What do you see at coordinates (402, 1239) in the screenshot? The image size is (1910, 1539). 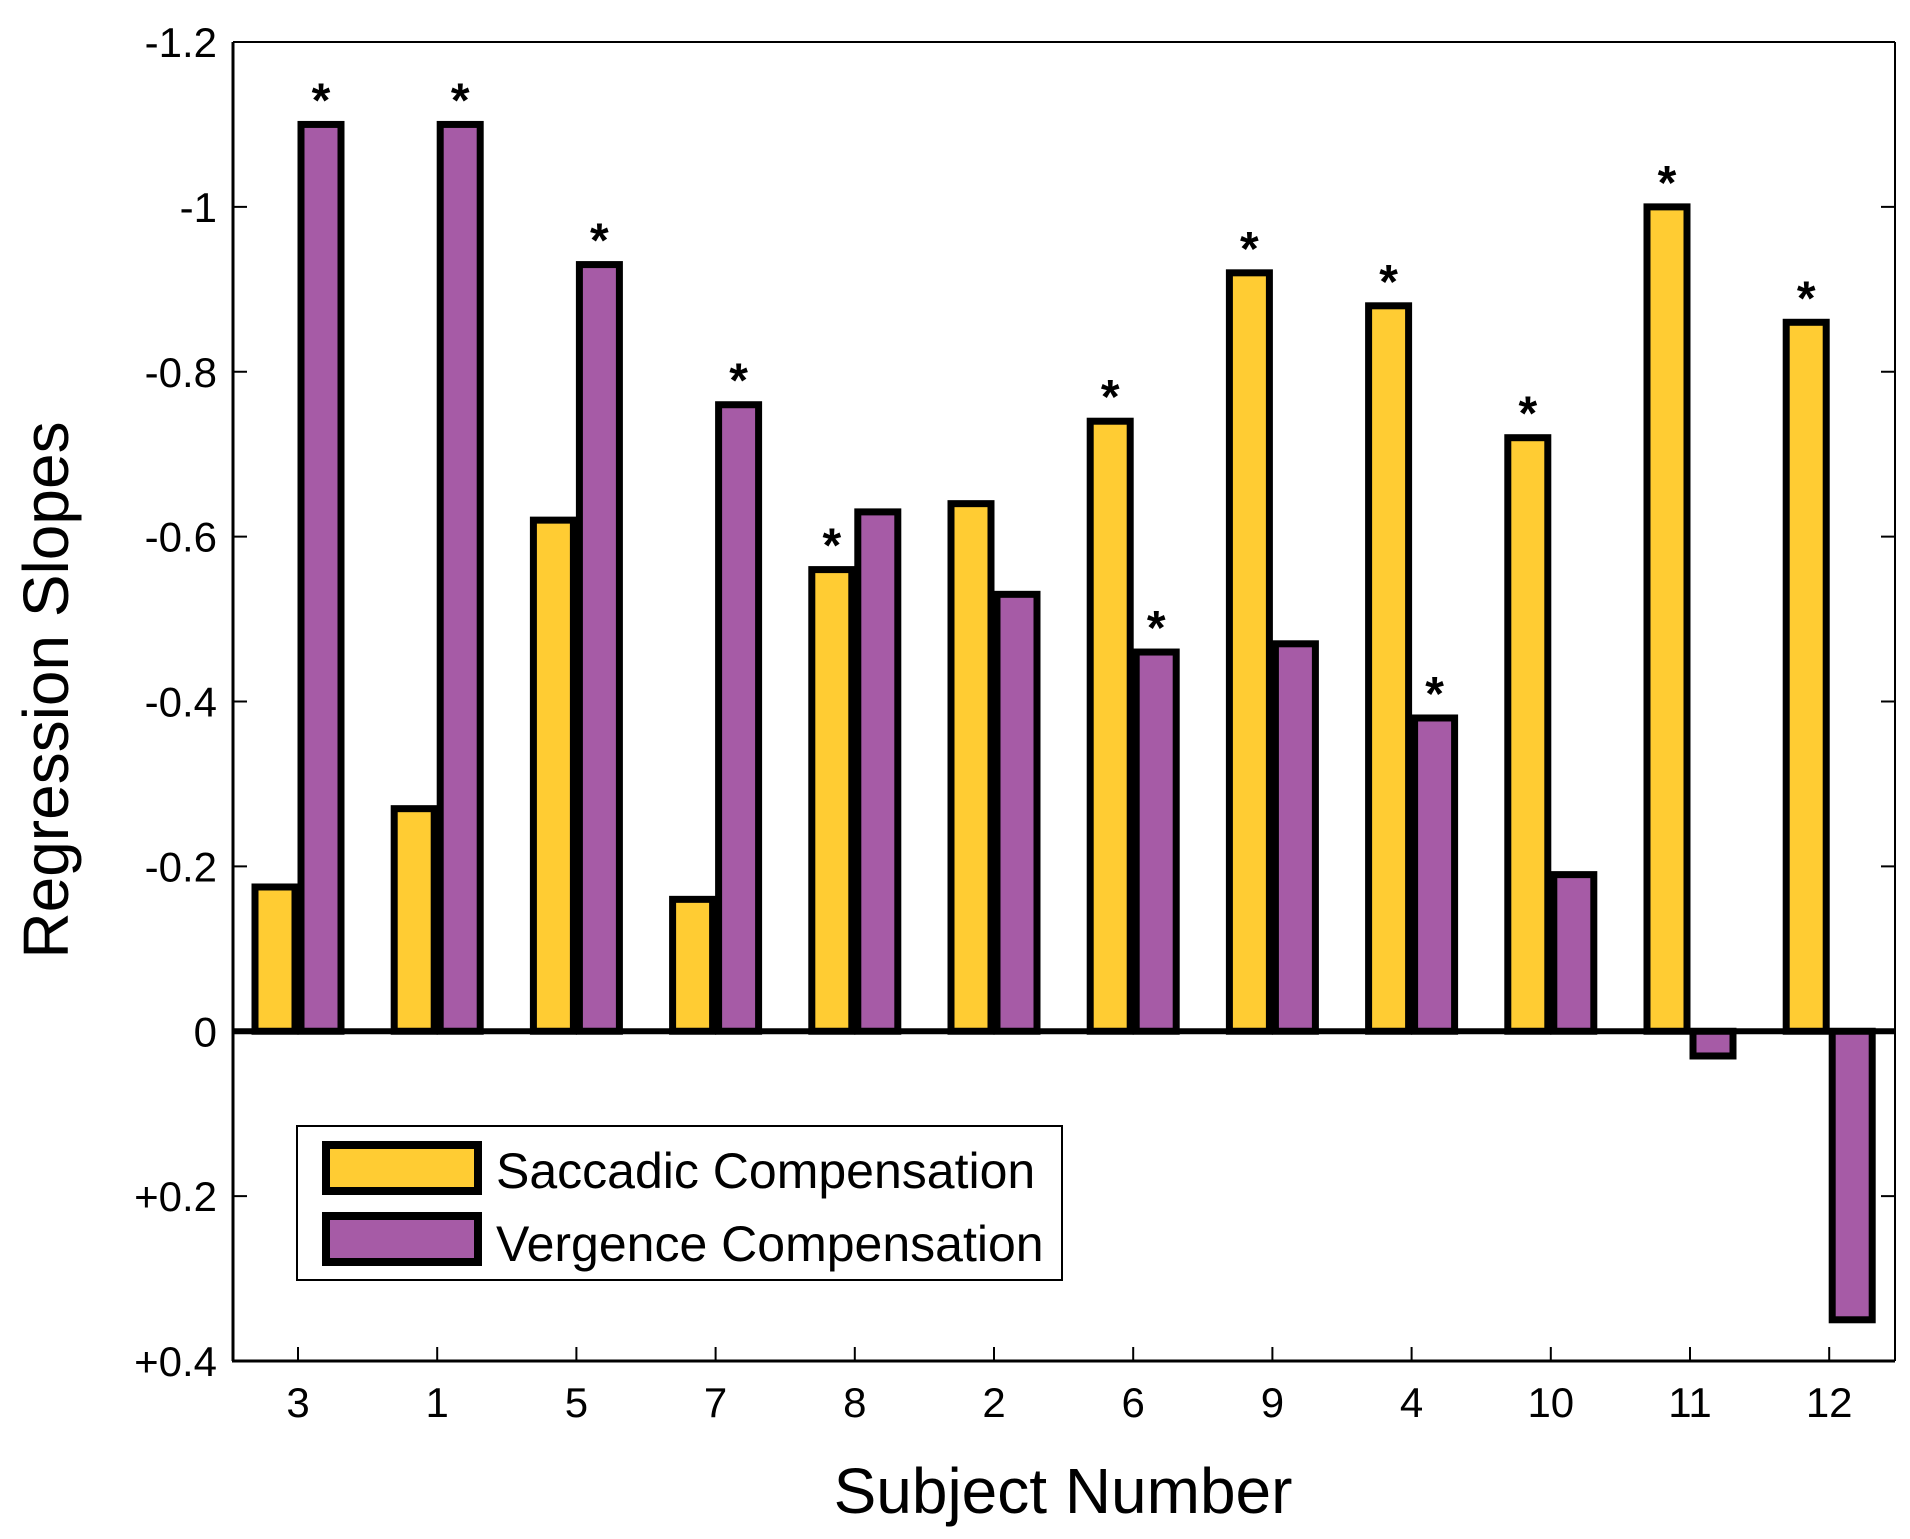 I see `legend-swatch-vergence` at bounding box center [402, 1239].